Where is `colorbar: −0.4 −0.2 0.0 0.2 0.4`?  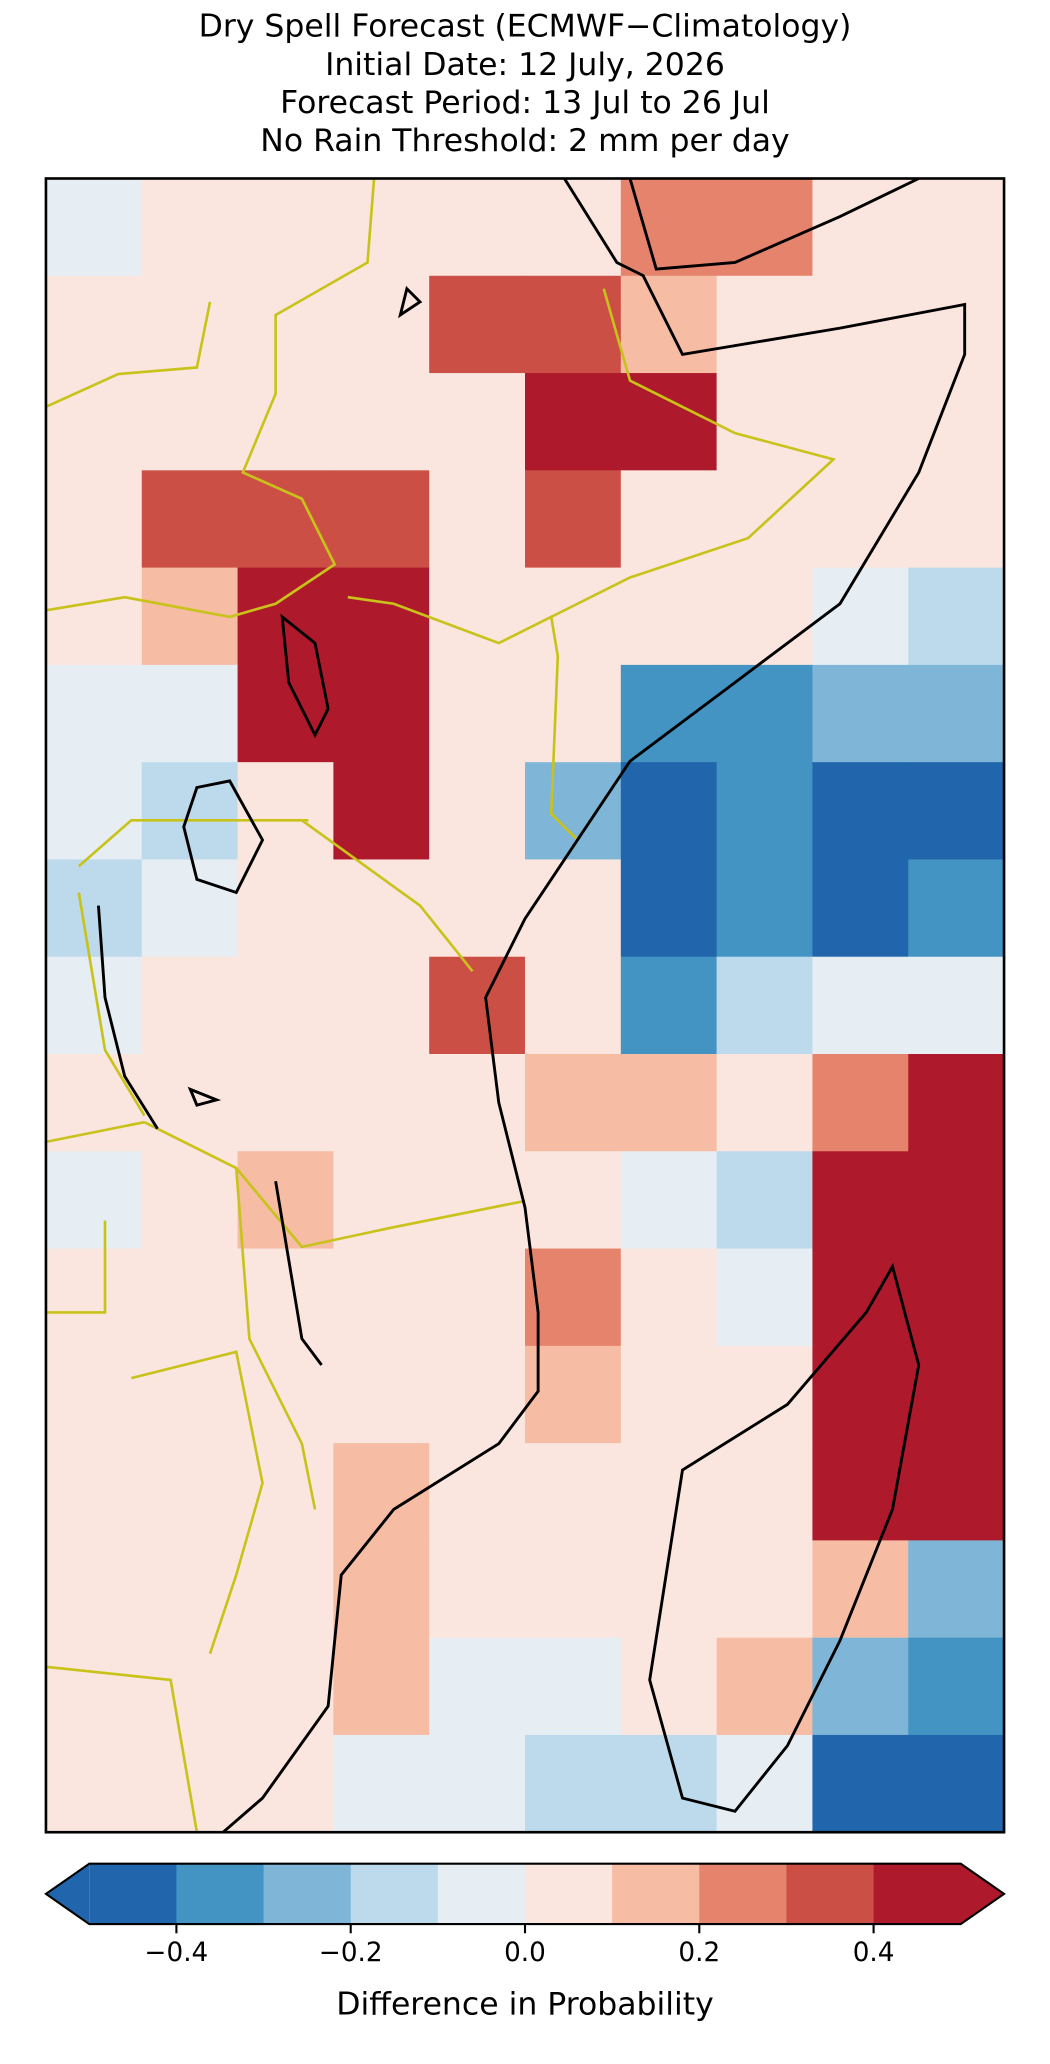 colorbar: −0.4 −0.2 0.0 0.2 0.4 is located at coordinates (525, 1915).